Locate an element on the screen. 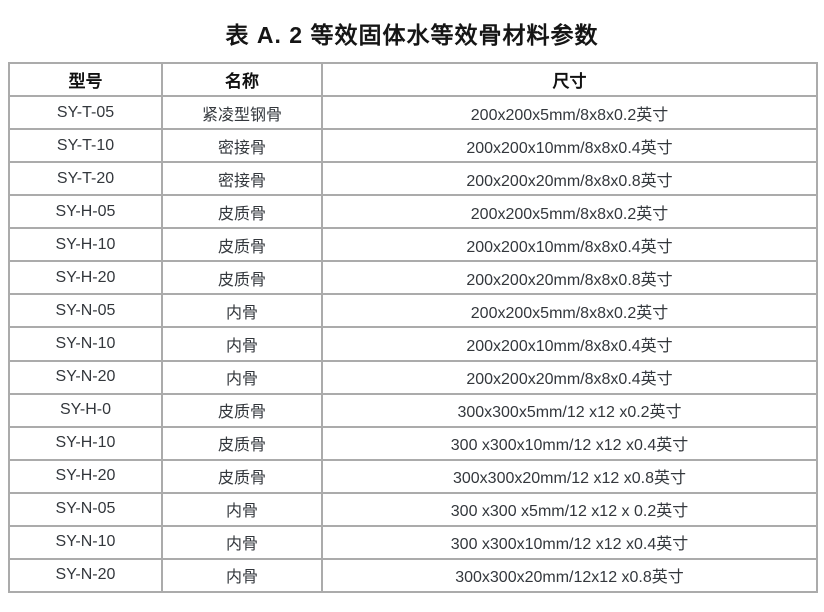 Image resolution: width=824 pixels, height=612 pixels. table-row: SY-N-20 内骨 300x300x20mm/12x12 x0.8英寸 is located at coordinates (413, 575).